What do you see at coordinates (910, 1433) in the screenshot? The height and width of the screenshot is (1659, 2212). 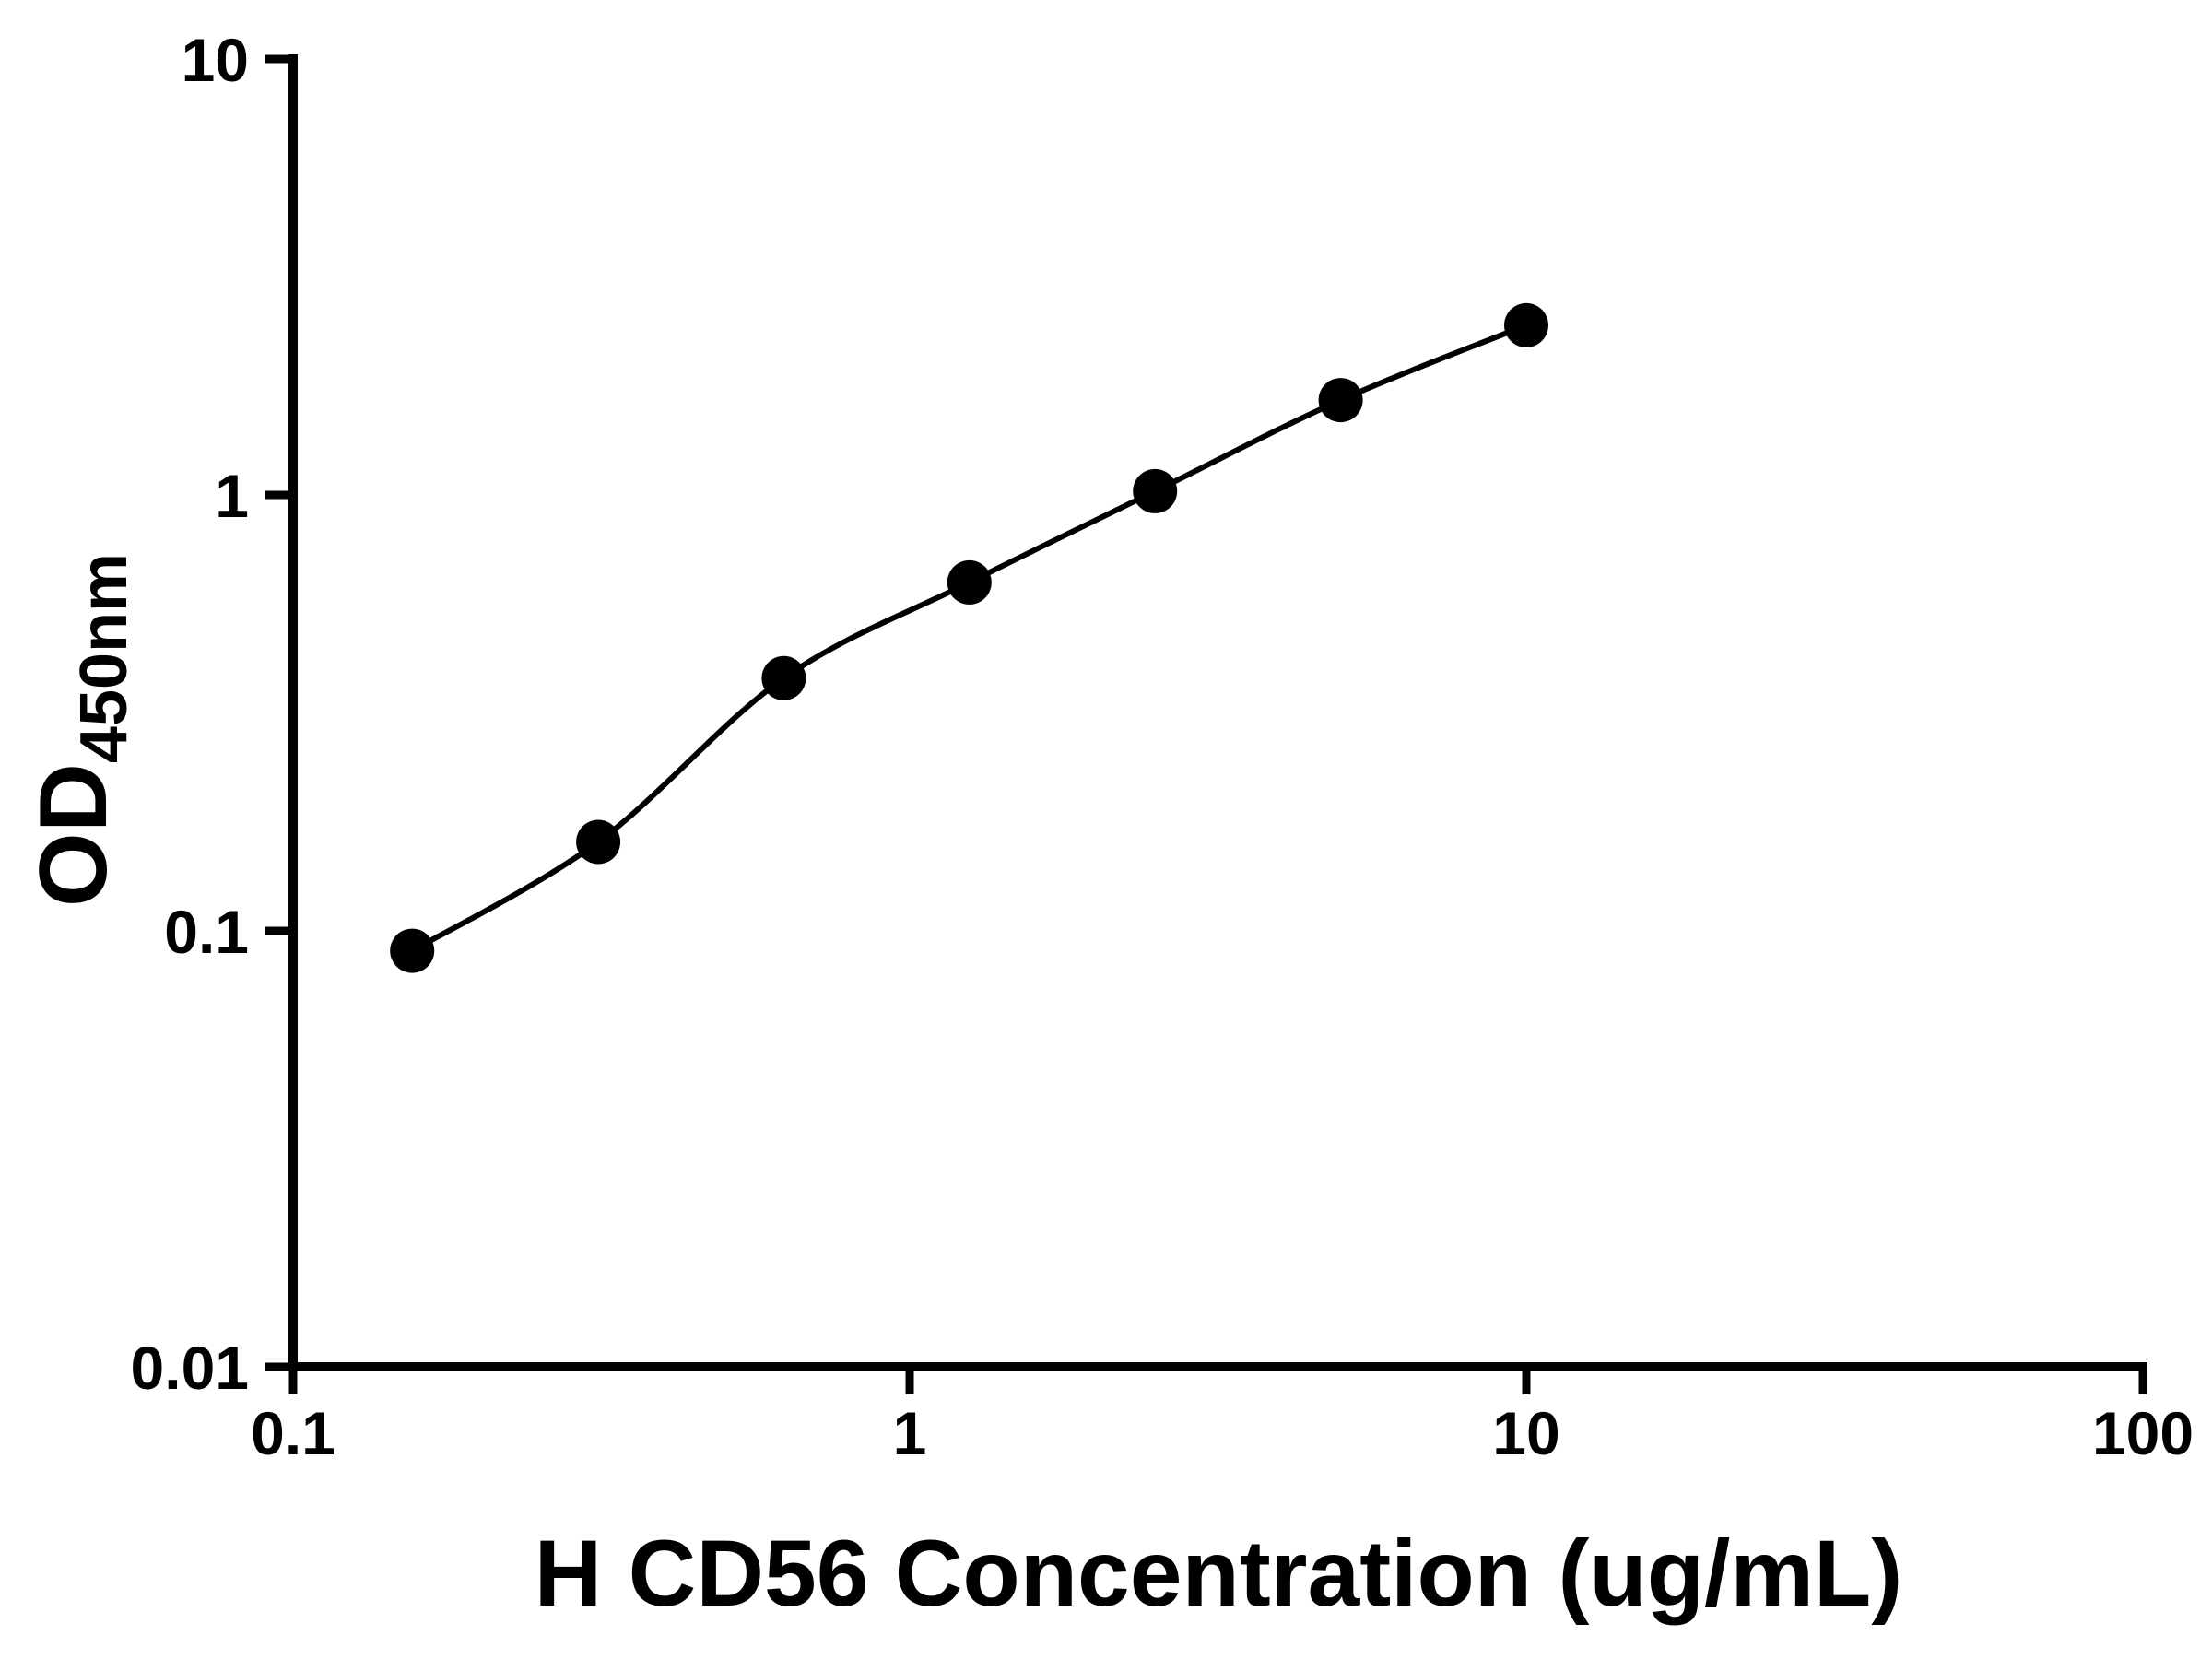 I see `x-tick-label: 1` at bounding box center [910, 1433].